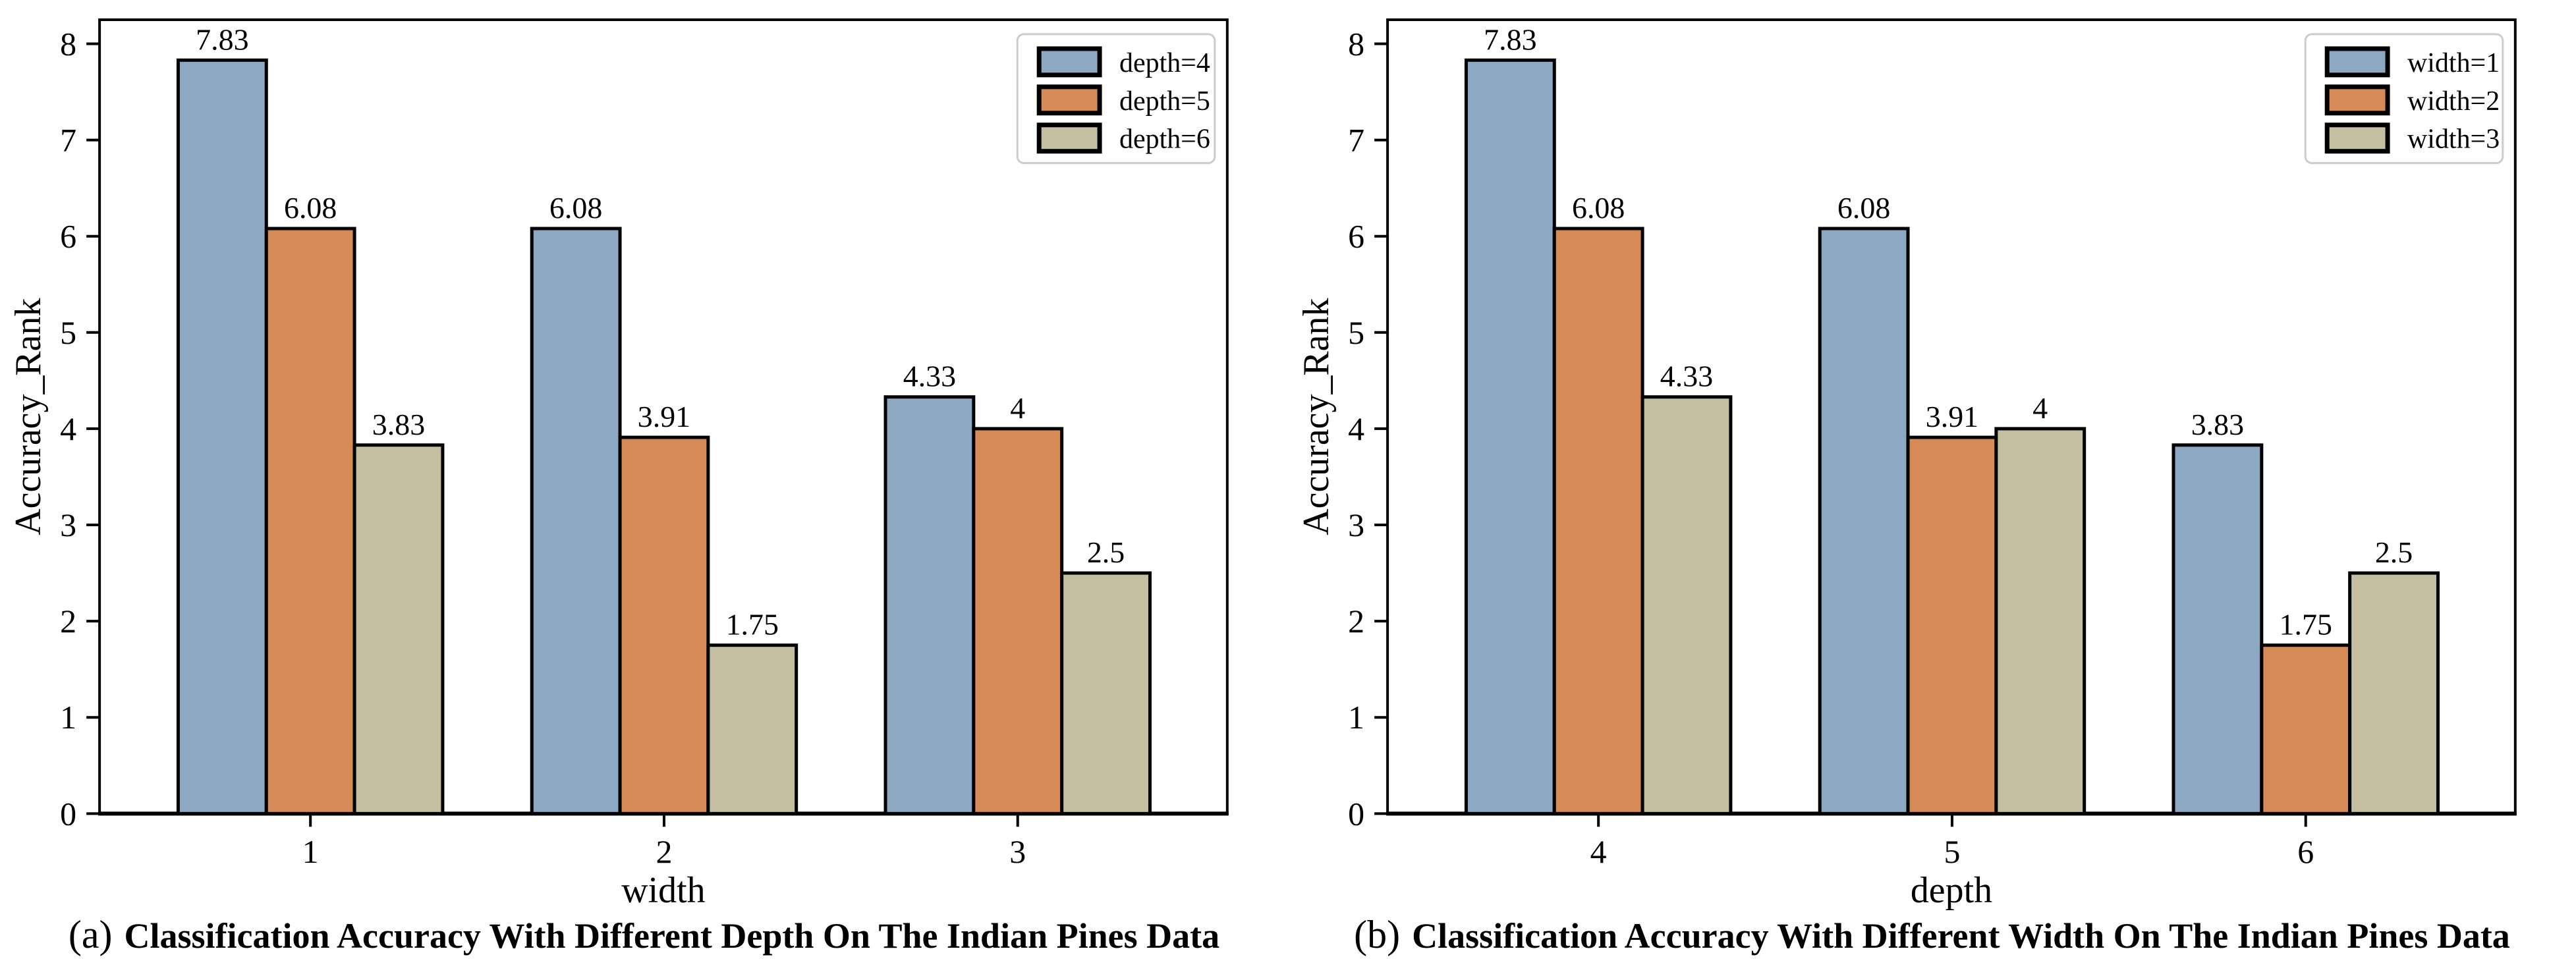  I want to click on legend-label: width=3, so click(2453, 139).